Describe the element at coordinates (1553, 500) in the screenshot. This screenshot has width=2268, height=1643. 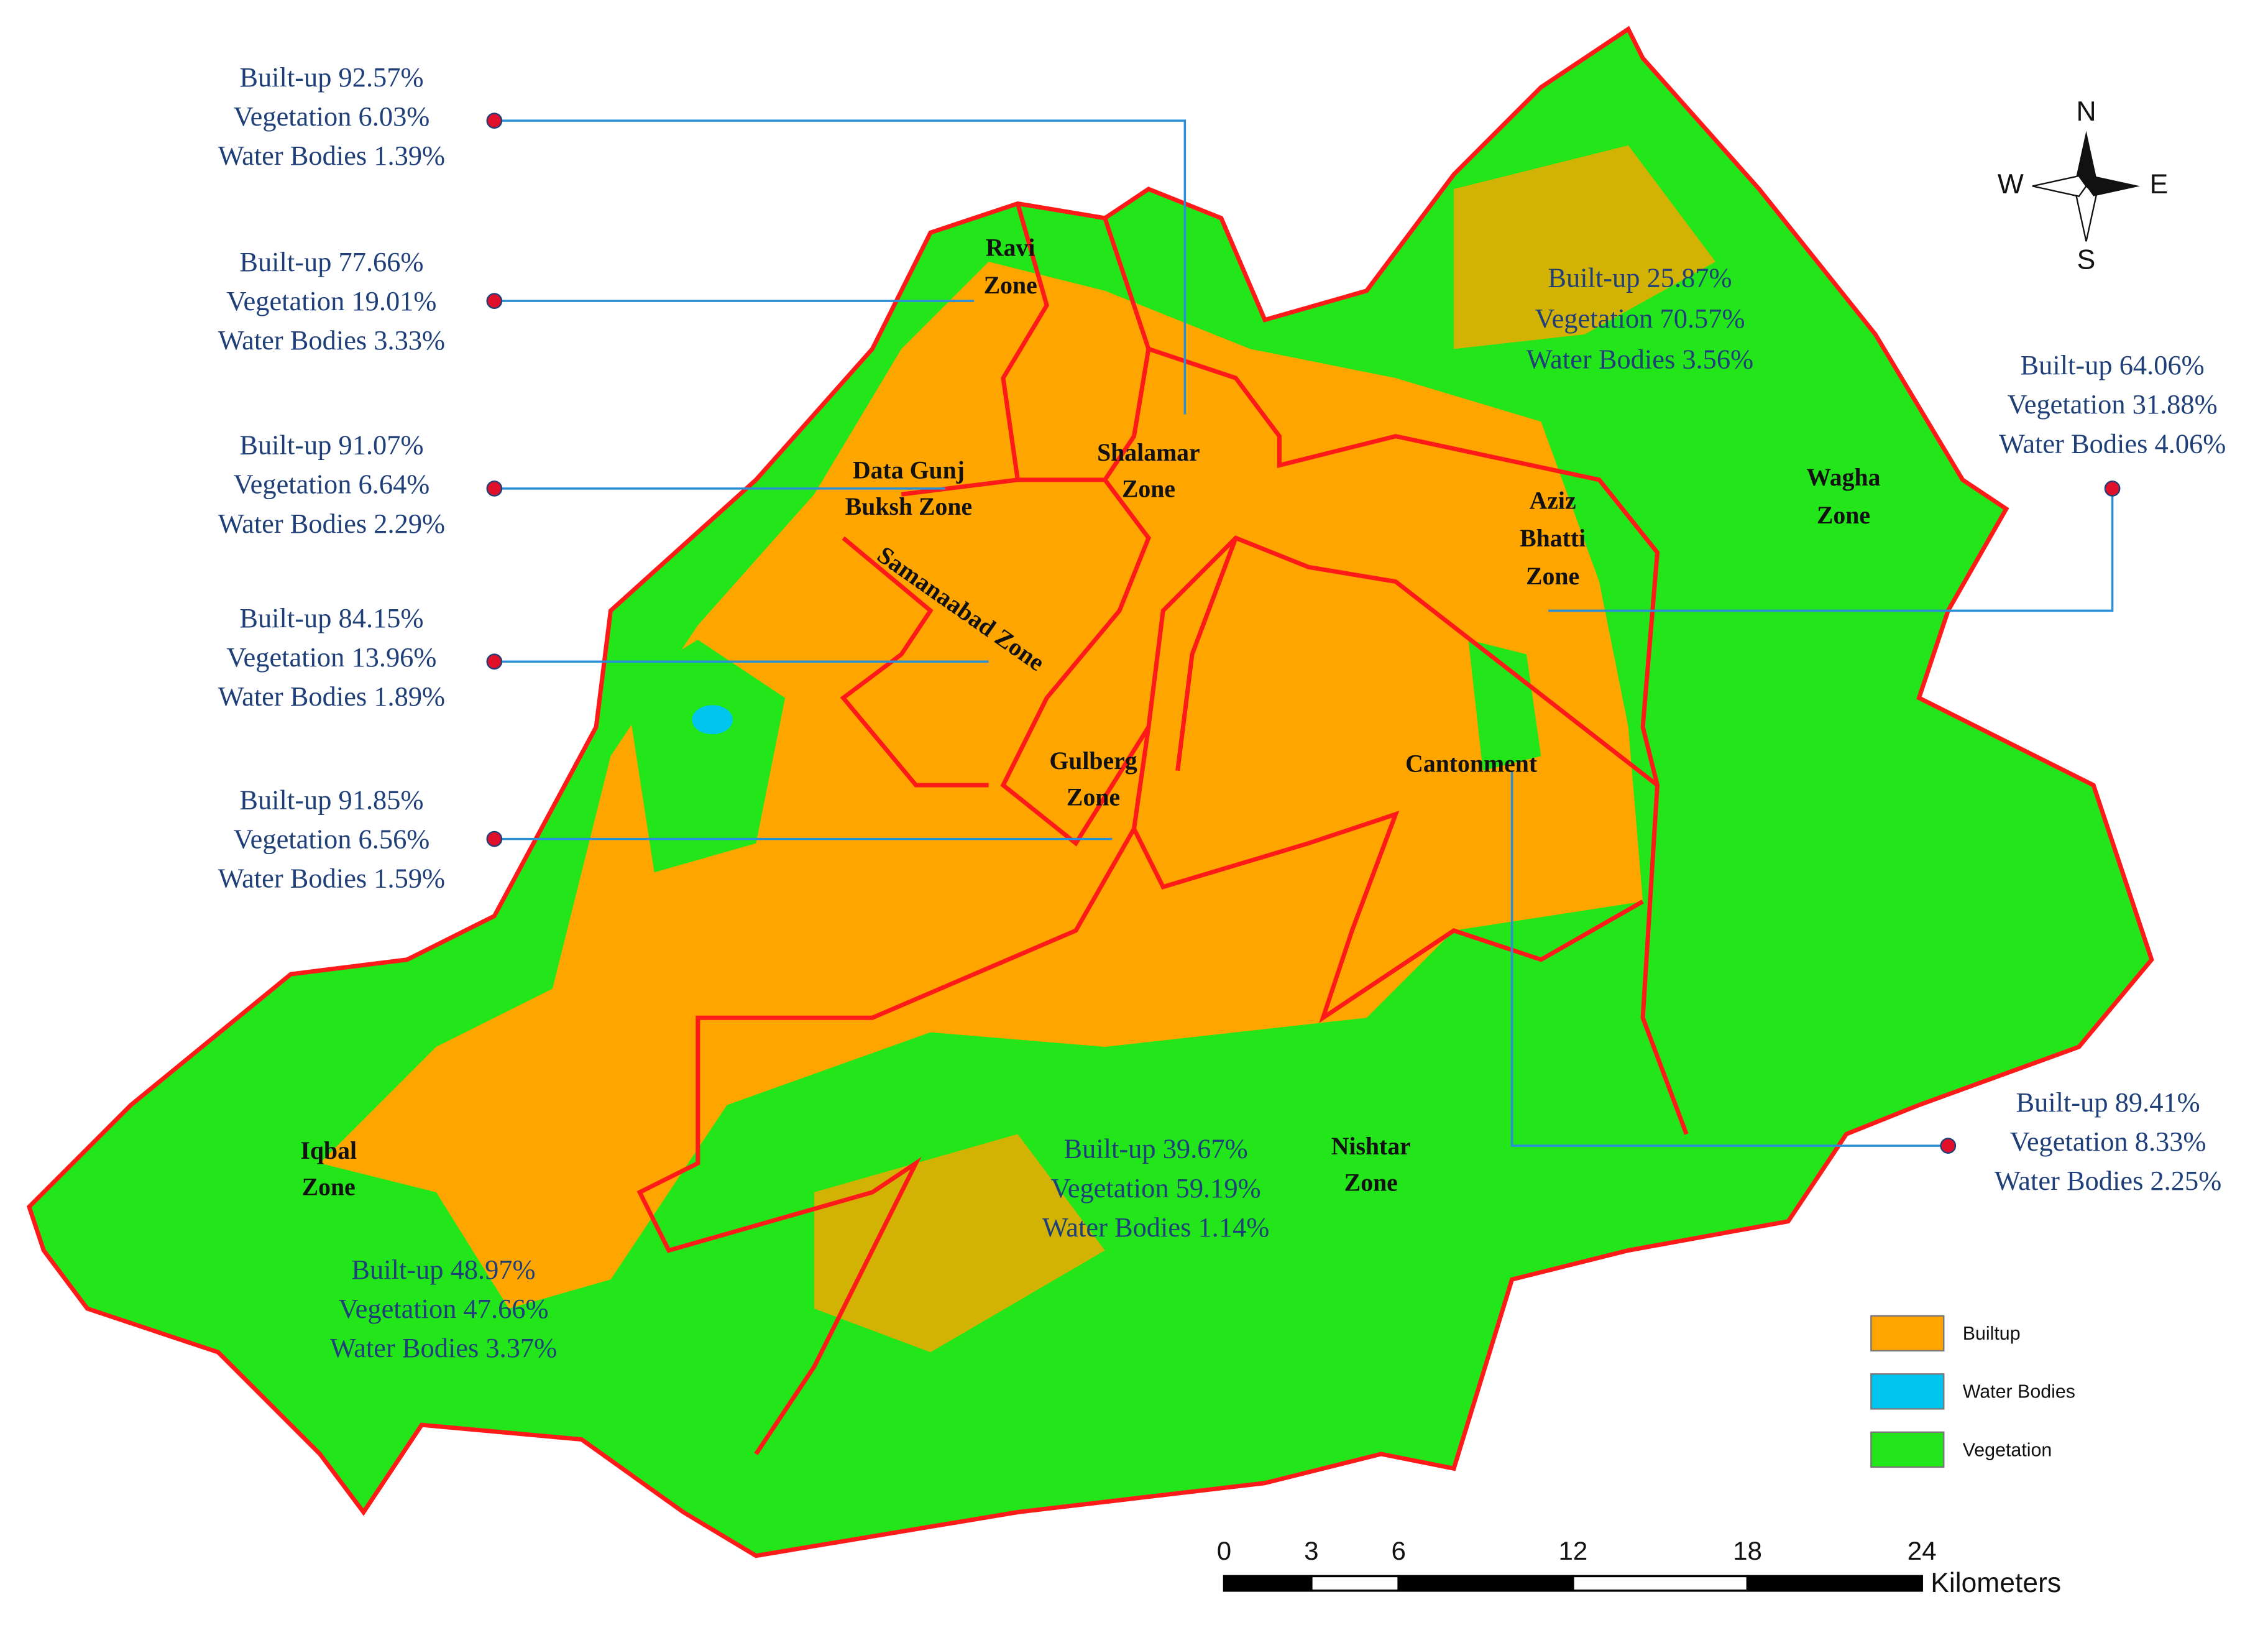
I see `zone-label: Aziz` at that location.